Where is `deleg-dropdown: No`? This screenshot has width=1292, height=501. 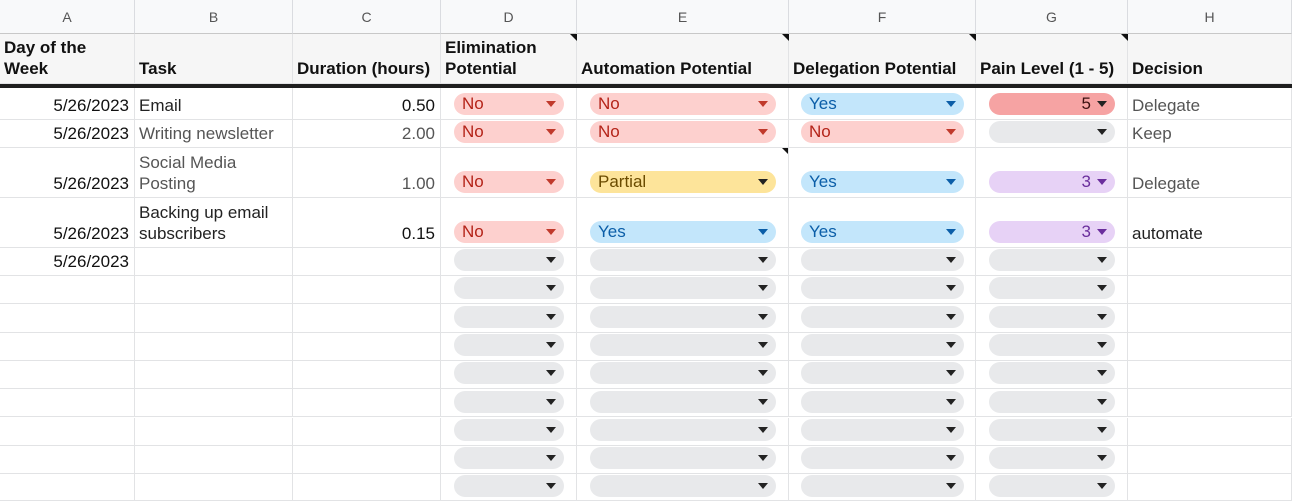
deleg-dropdown: No is located at coordinates (882, 132).